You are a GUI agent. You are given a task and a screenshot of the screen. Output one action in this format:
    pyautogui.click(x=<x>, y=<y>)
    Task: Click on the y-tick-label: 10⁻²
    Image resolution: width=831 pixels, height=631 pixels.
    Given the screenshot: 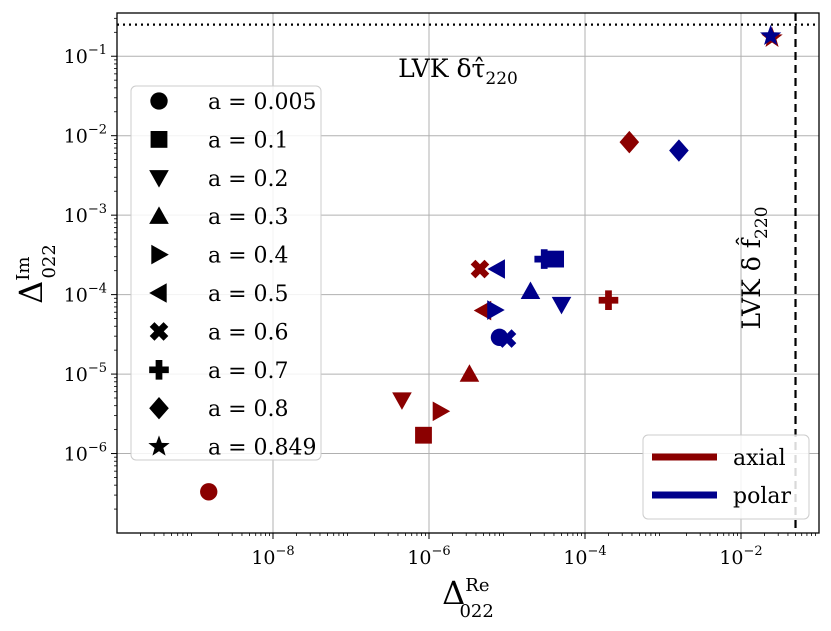 What is the action you would take?
    pyautogui.click(x=85, y=135)
    